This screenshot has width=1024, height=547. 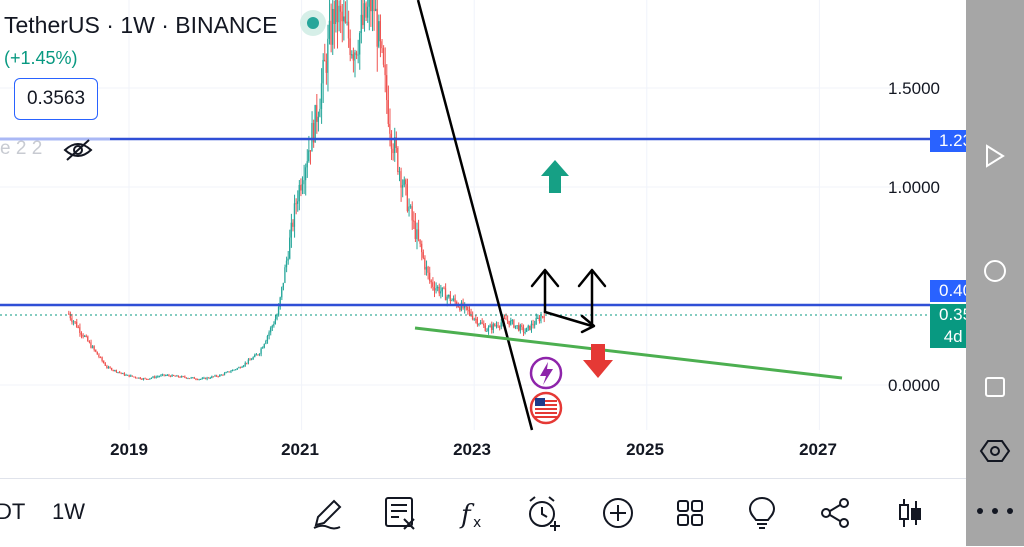 I want to click on settings-hexagon-icon, so click(x=995, y=451).